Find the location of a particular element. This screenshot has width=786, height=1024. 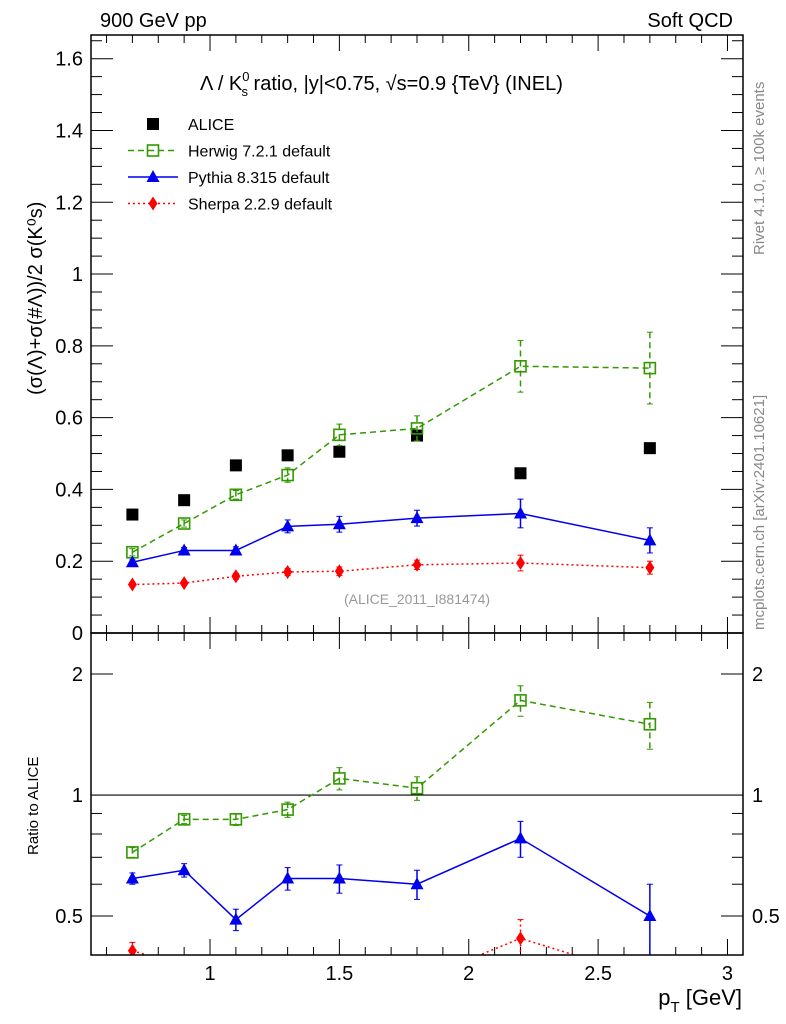

x-axis-label: pT [GeV] is located at coordinates (700, 1000).